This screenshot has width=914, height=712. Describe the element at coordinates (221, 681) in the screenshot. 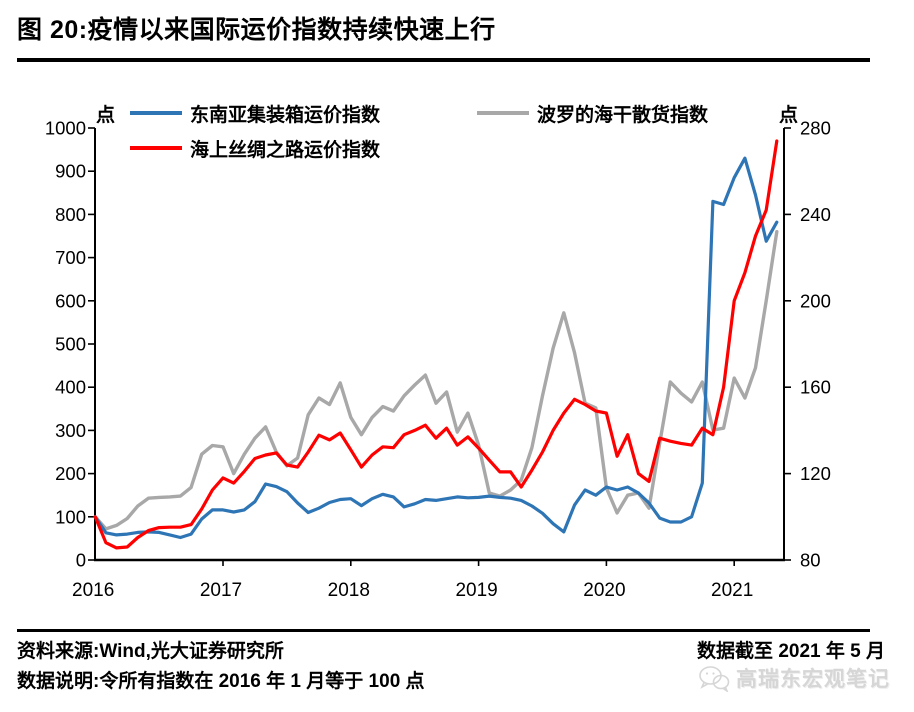

I see `data-note-text: 数据说明:令所有指数在 2016 年 1 月等于 100 点` at that location.